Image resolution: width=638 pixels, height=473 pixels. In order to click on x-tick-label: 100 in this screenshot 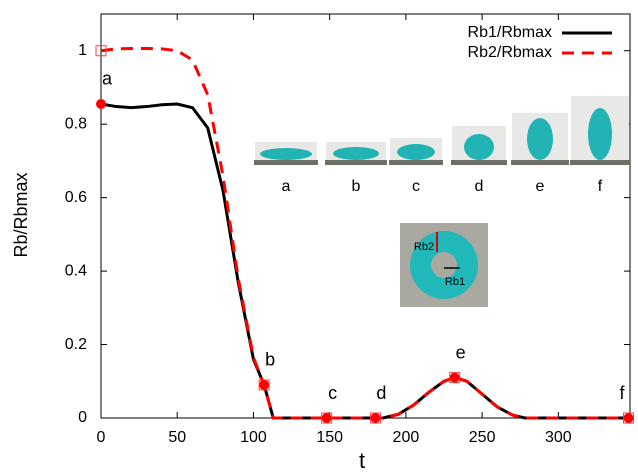, I will do `click(253, 437)`.